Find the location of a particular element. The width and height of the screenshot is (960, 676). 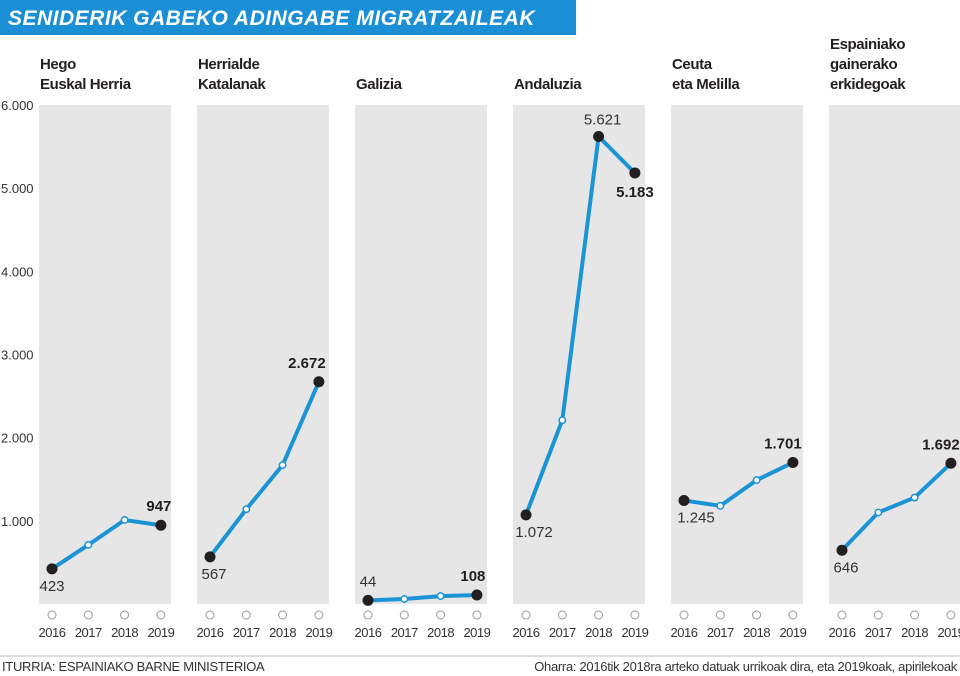

value-label: 5.621 is located at coordinates (603, 120).